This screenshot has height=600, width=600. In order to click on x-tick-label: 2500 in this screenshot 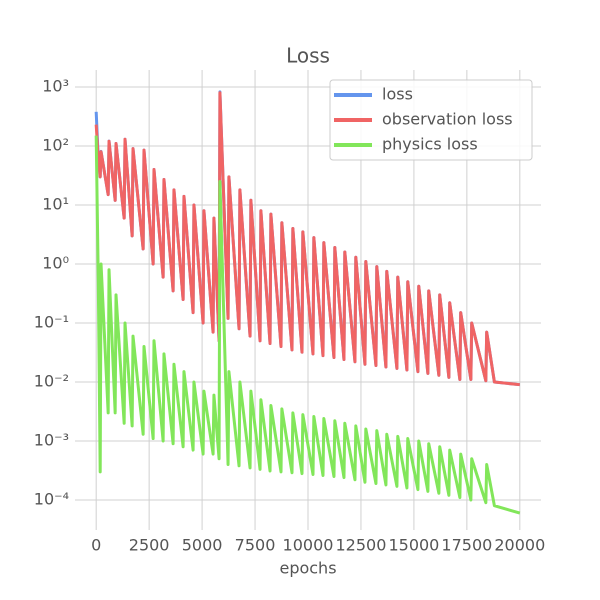, I will do `click(149, 545)`.